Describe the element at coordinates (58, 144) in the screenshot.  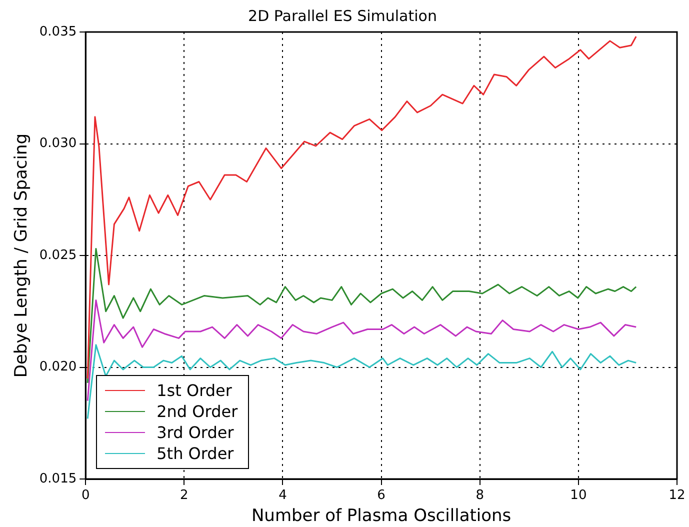
I see `y-tick-label: 0.030` at that location.